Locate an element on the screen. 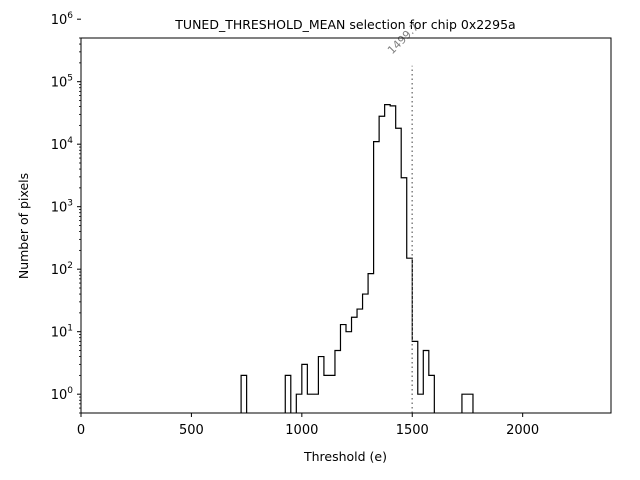 The width and height of the screenshot is (640, 480). y-tick-label: 10³ is located at coordinates (62, 207).